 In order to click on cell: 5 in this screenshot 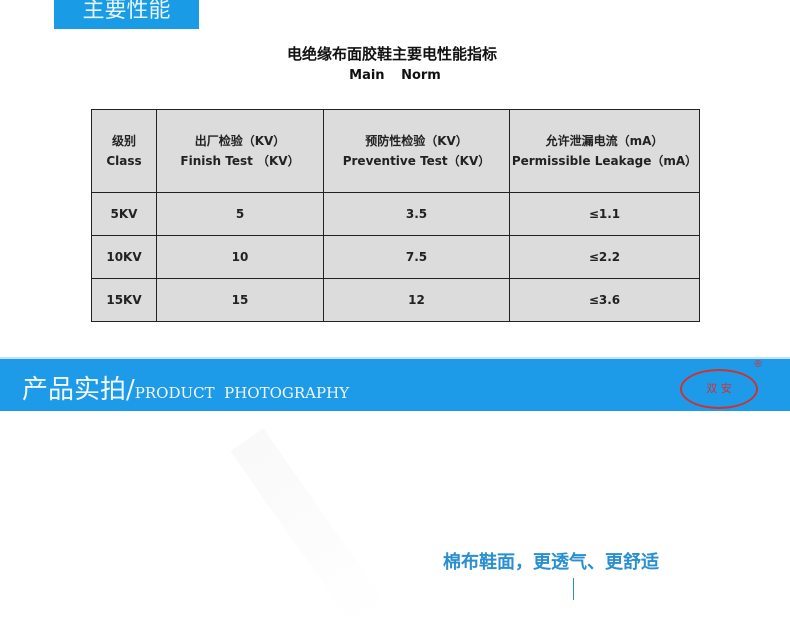, I will do `click(240, 214)`.